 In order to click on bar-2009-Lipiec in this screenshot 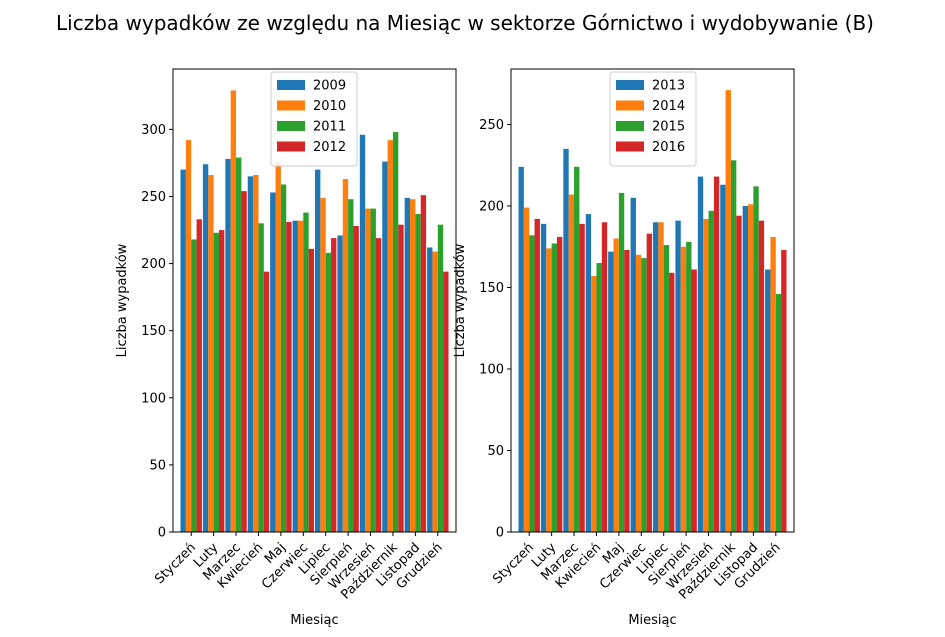, I will do `click(318, 350)`.